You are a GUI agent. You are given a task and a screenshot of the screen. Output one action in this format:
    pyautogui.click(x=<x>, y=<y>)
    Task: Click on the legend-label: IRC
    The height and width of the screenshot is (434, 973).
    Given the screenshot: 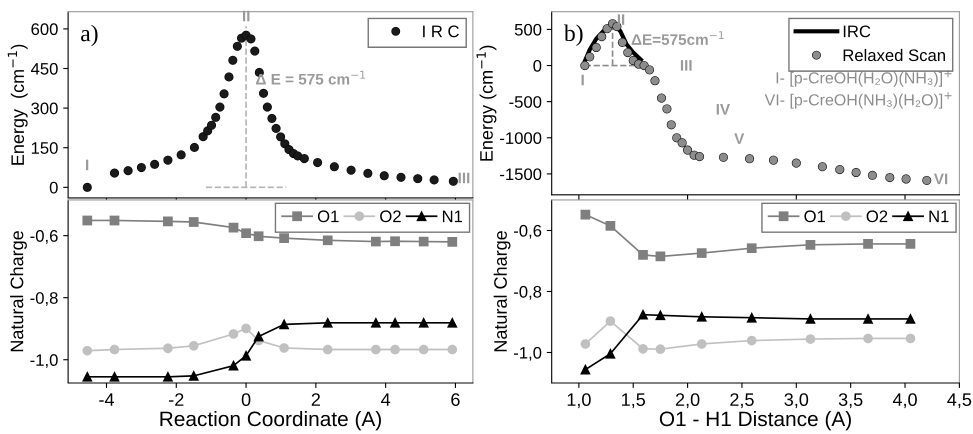 What is the action you would take?
    pyautogui.click(x=857, y=31)
    